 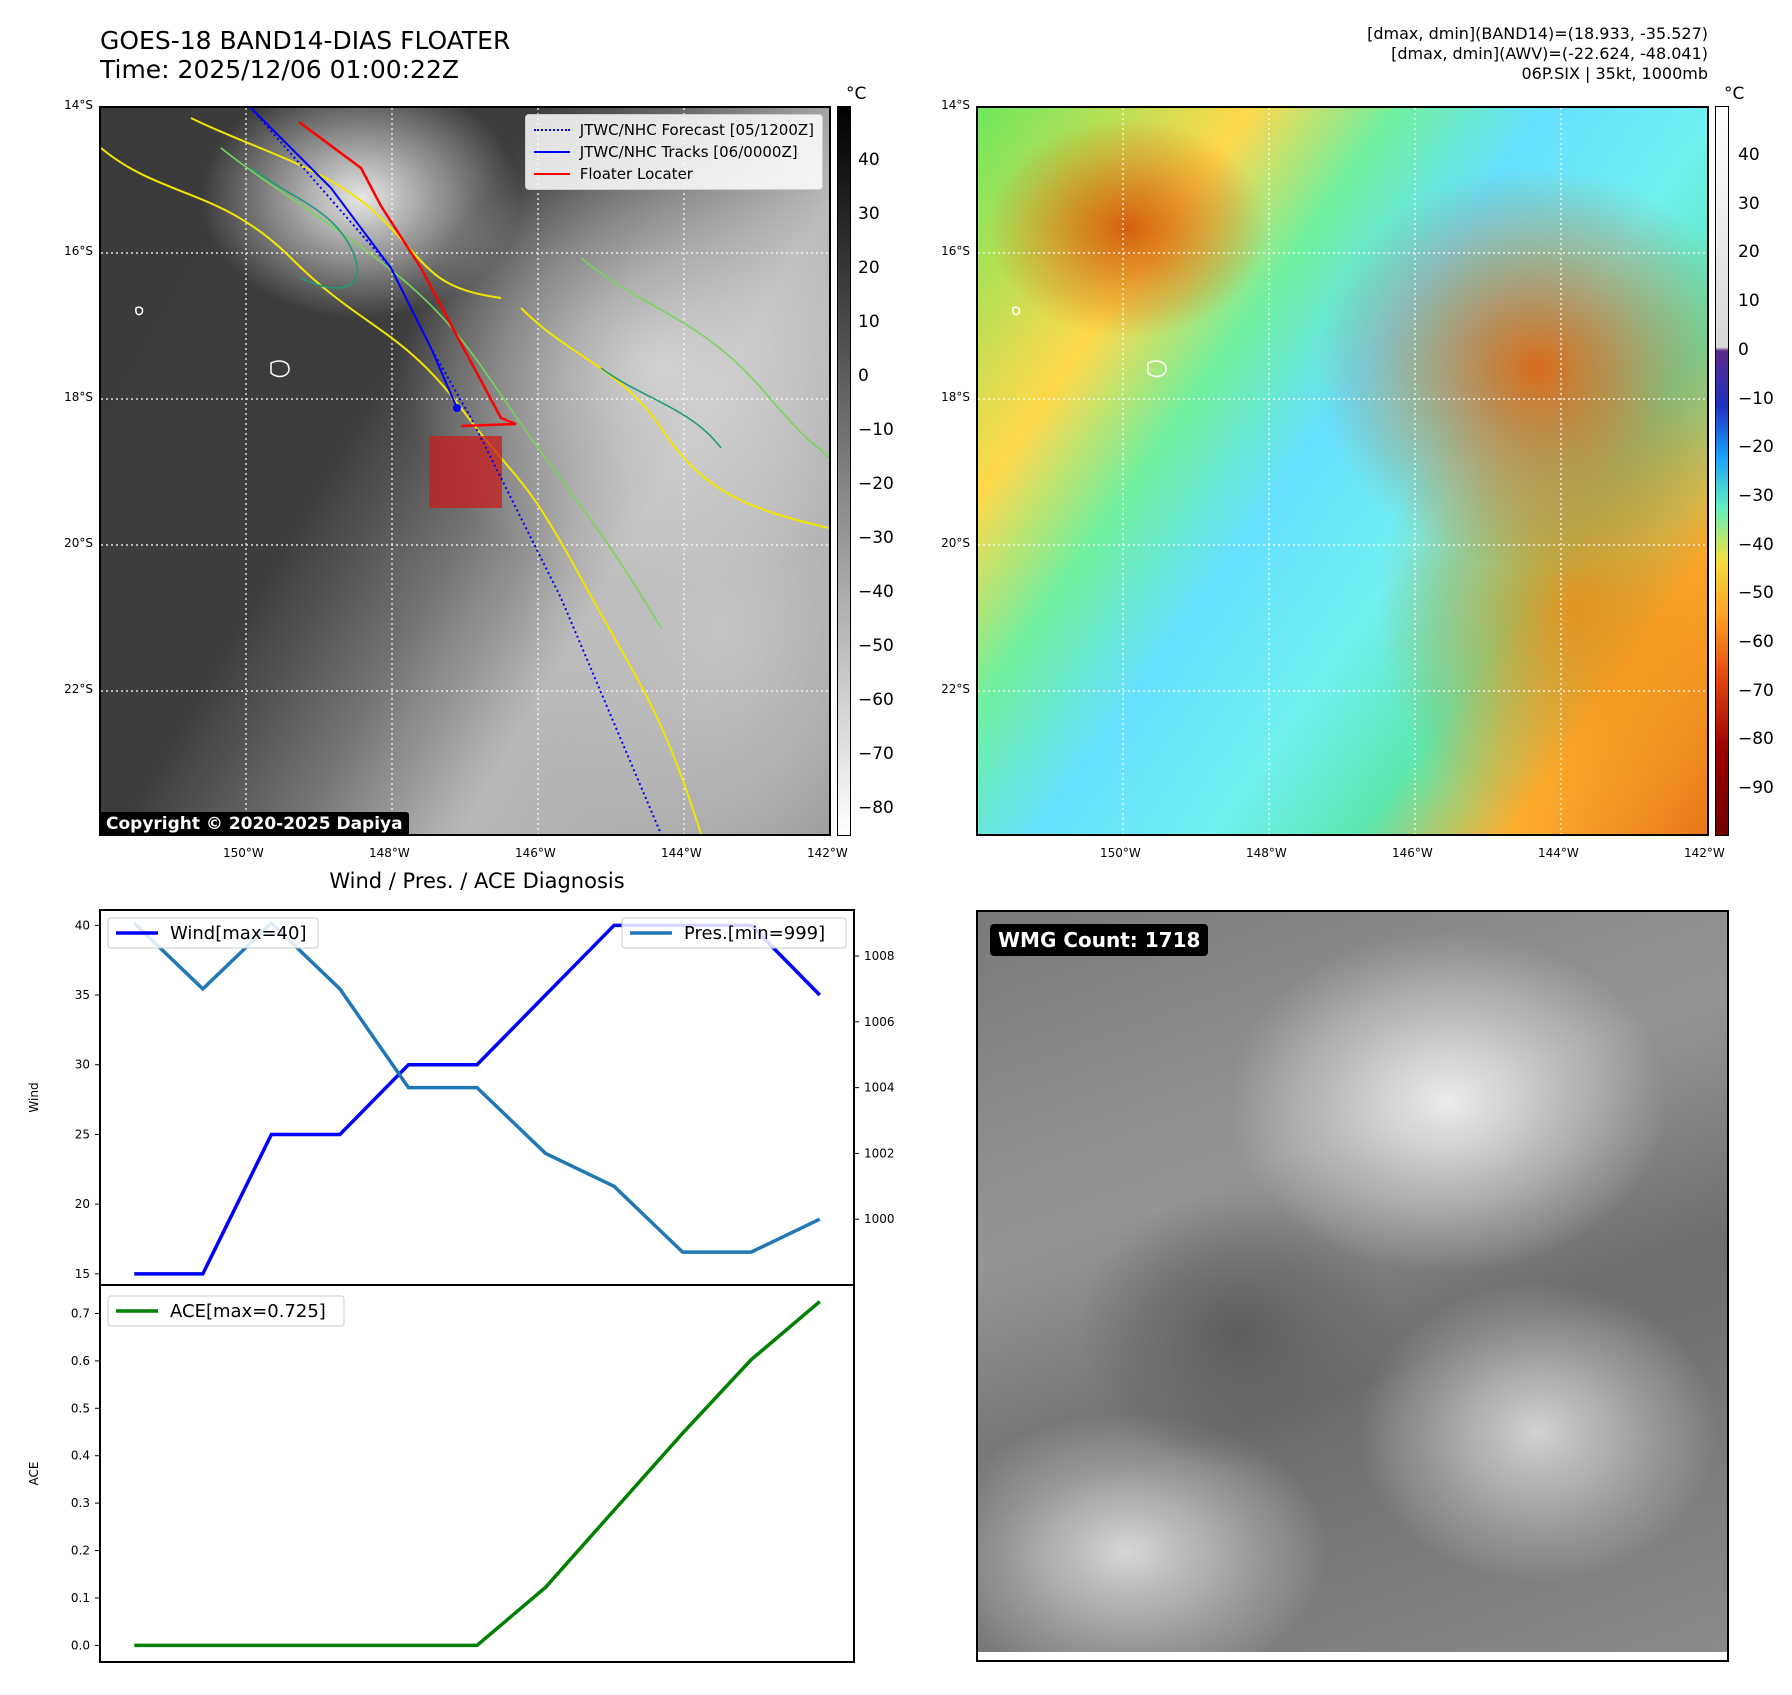 I want to click on legend-floater: Floater Locater, so click(x=673, y=174).